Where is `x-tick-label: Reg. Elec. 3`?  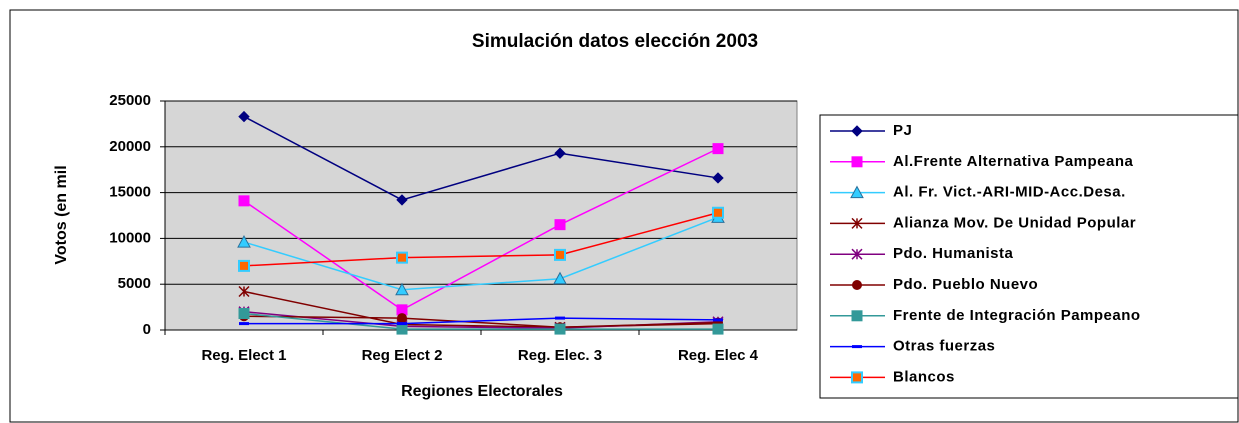 x-tick-label: Reg. Elec. 3 is located at coordinates (560, 355).